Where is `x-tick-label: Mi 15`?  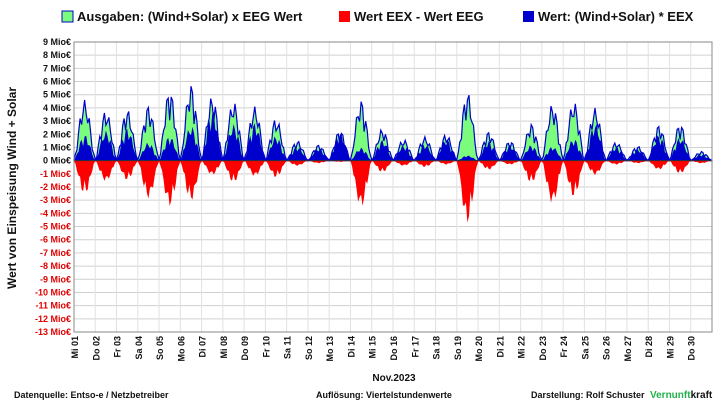 x-tick-label: Mi 15 is located at coordinates (373, 347).